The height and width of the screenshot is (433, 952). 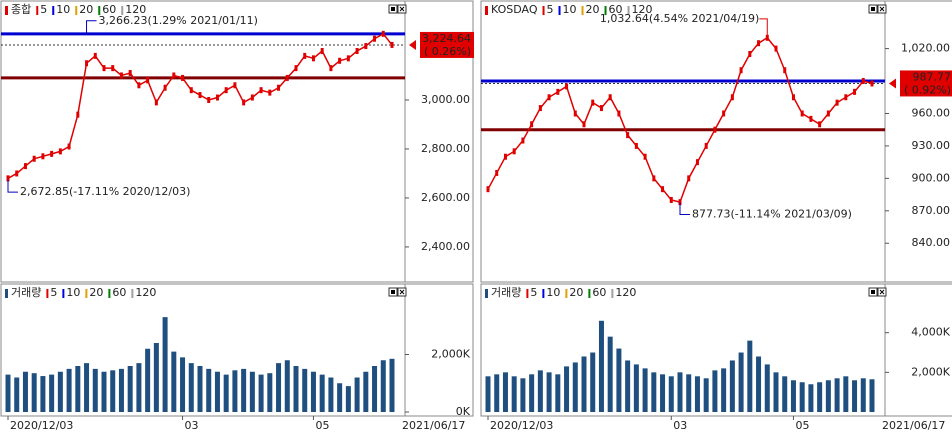 I want to click on annotation-arrow, so click(x=684, y=208).